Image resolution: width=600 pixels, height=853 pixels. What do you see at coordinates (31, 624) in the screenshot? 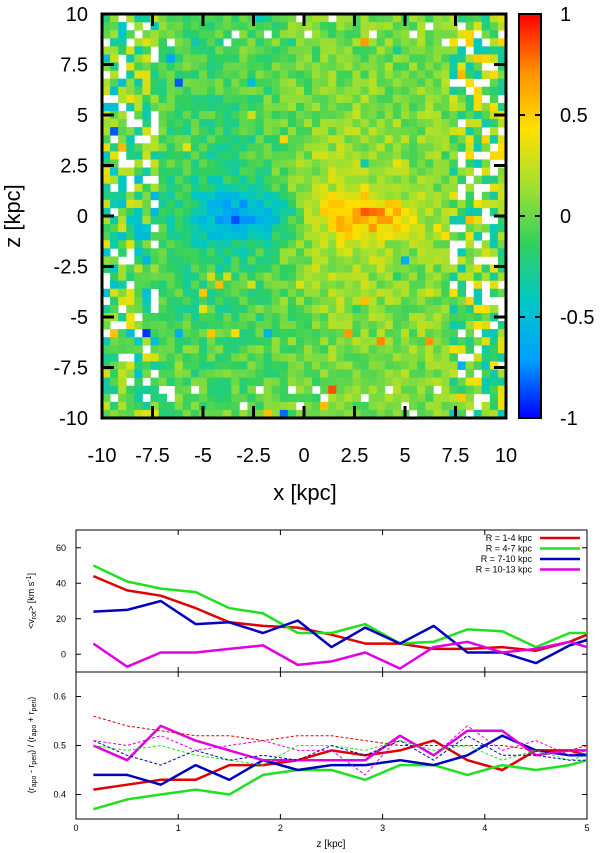
I see `axis-label-part: <v` at bounding box center [31, 624].